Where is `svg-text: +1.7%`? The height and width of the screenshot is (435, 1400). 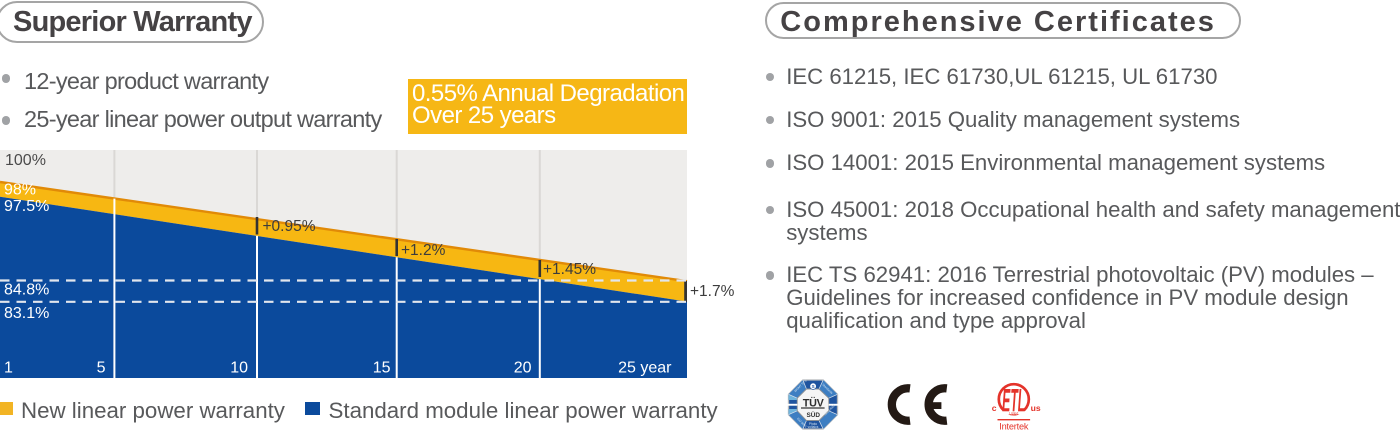 svg-text: +1.7% is located at coordinates (712, 291).